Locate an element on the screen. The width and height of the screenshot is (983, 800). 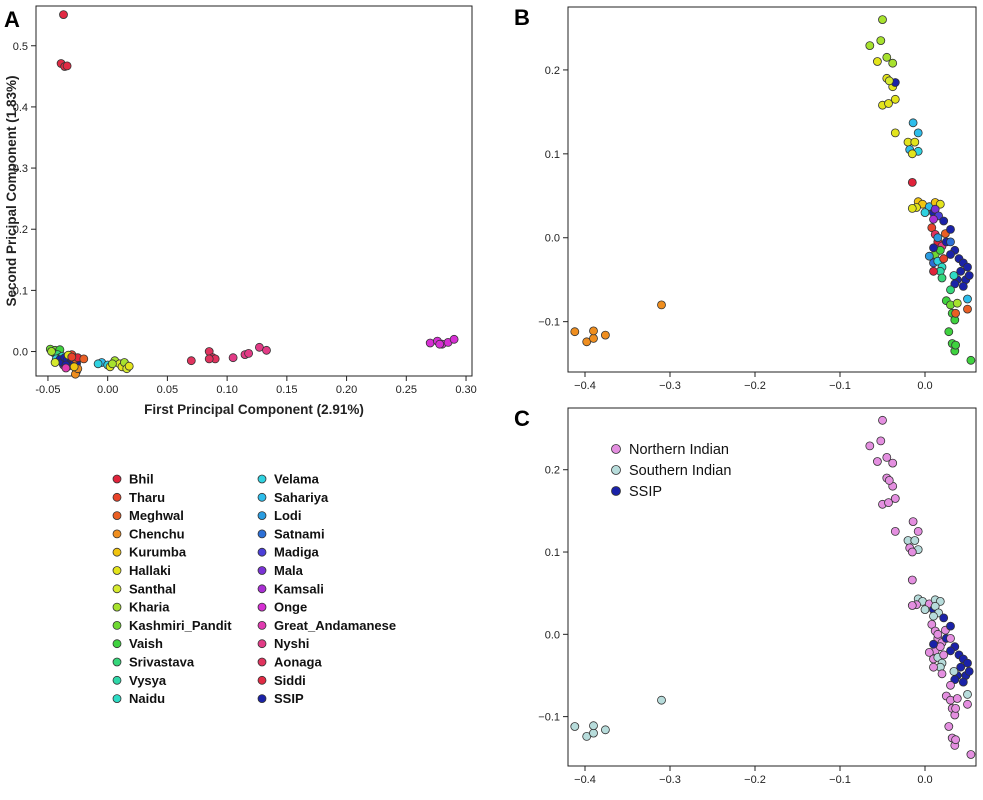
legend-label: Kurumba is located at coordinates (158, 552).